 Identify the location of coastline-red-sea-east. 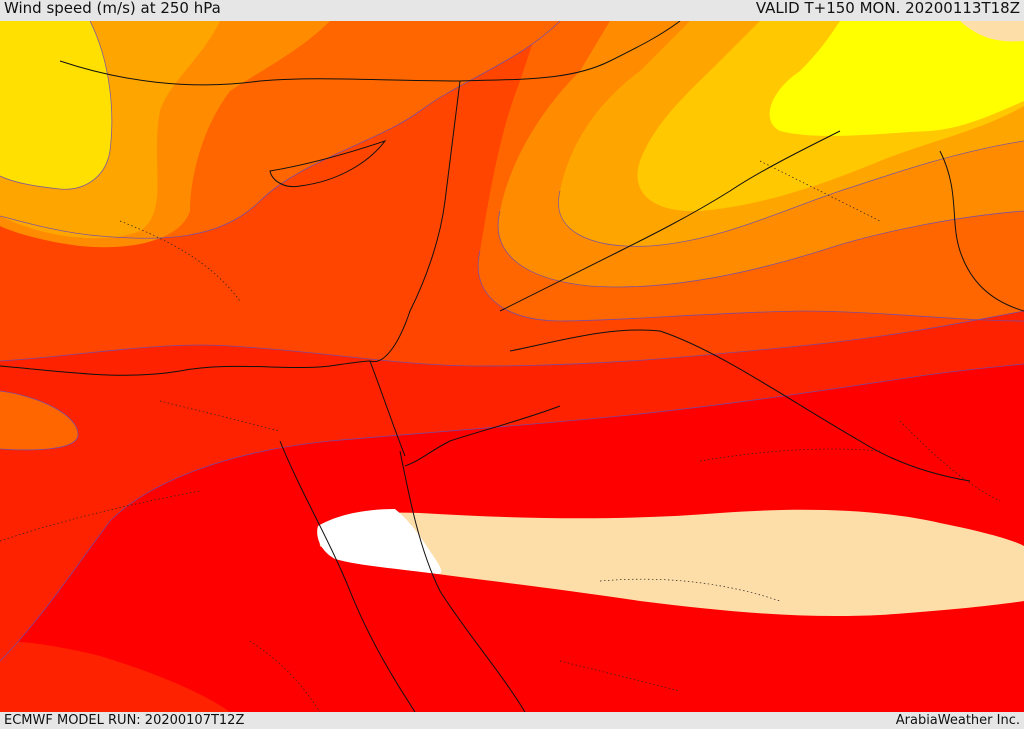
(462, 581).